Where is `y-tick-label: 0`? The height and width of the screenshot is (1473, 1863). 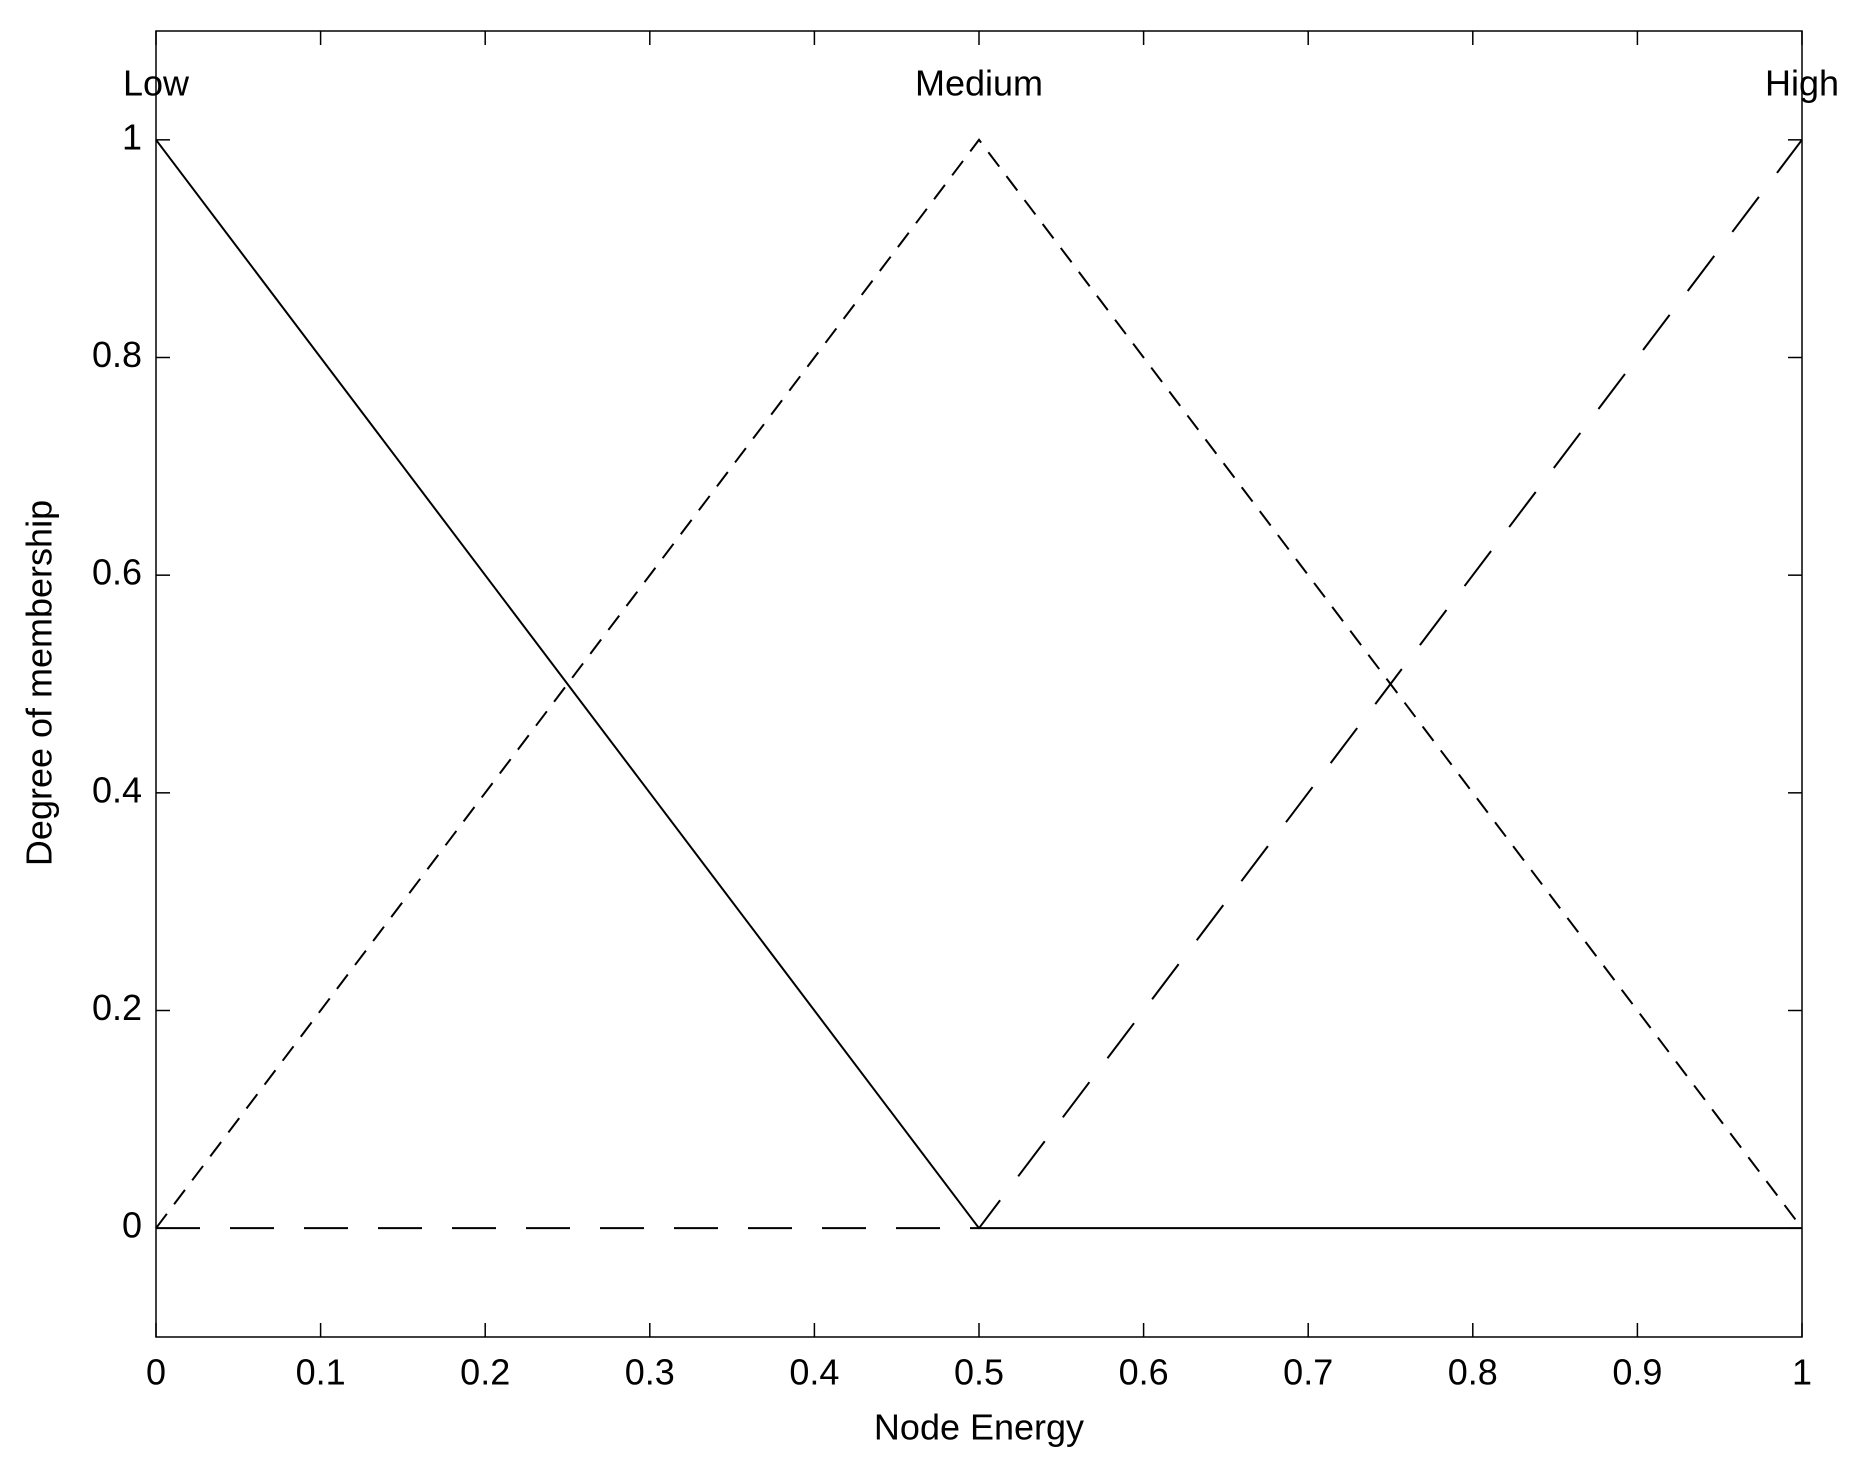 y-tick-label: 0 is located at coordinates (132, 1225).